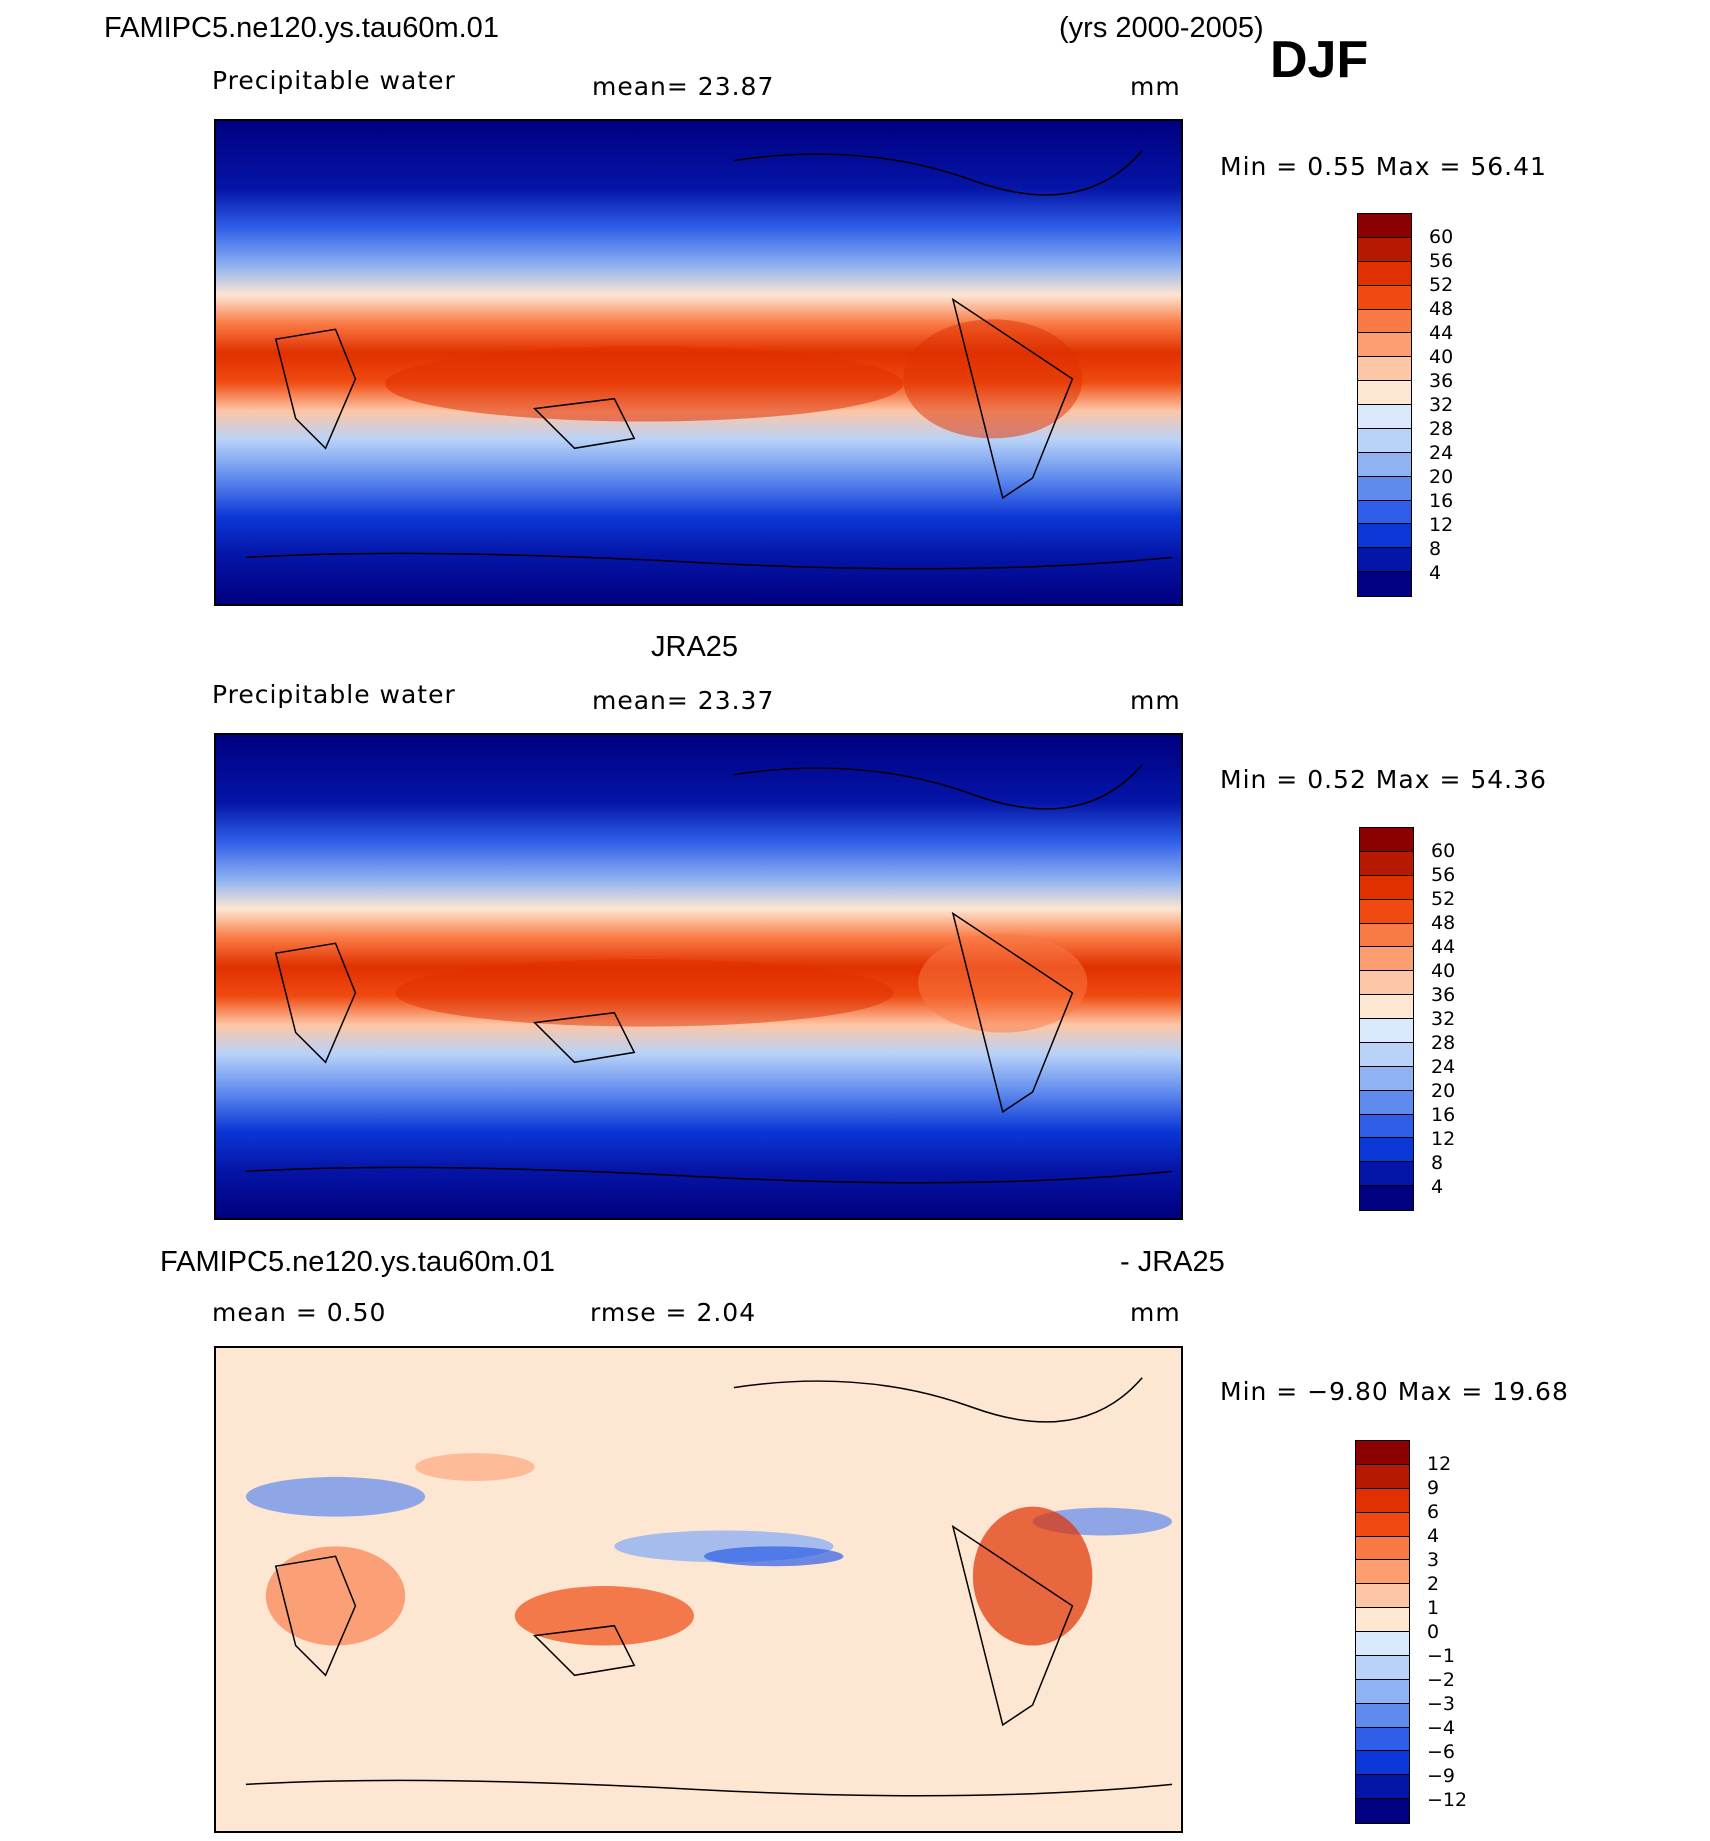 The image size is (1710, 1841). I want to click on colorbar-obs, so click(1386, 1019).